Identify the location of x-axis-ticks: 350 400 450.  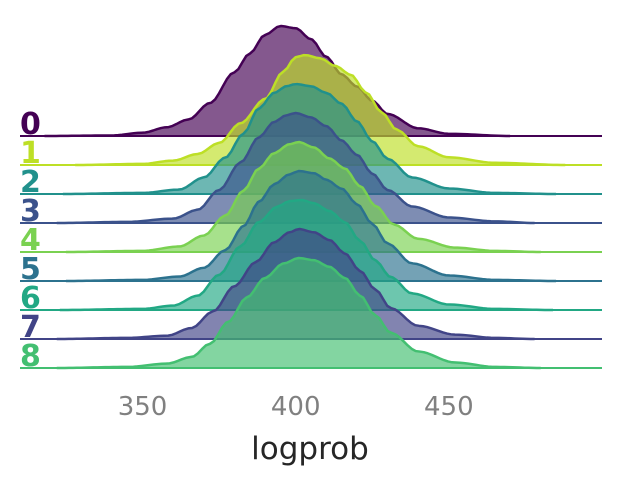
(296, 407).